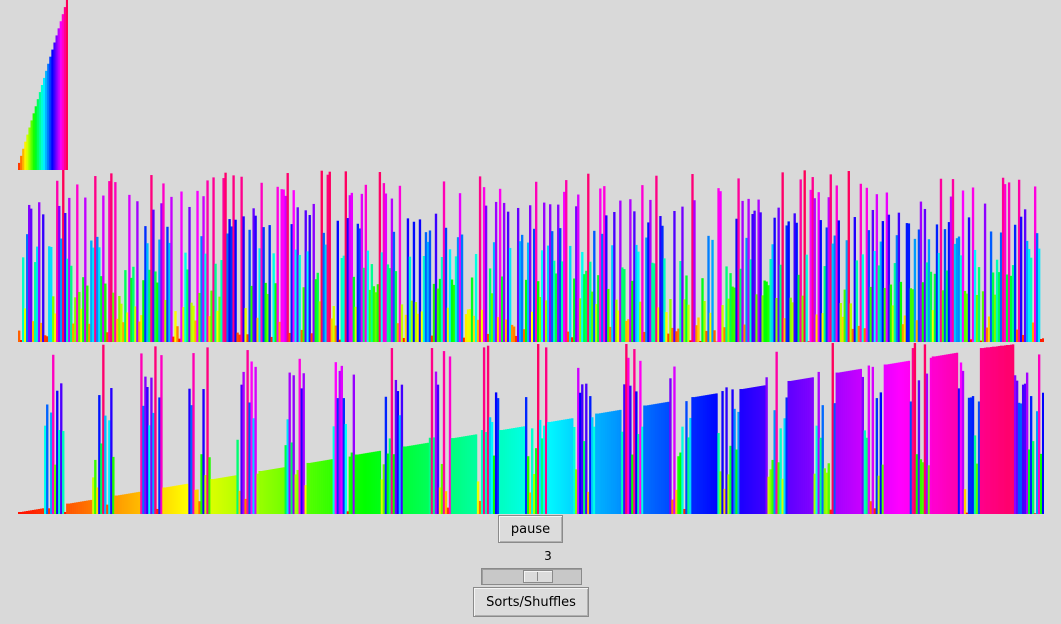 The image size is (1061, 624). I want to click on pause-button: pause, so click(530, 529).